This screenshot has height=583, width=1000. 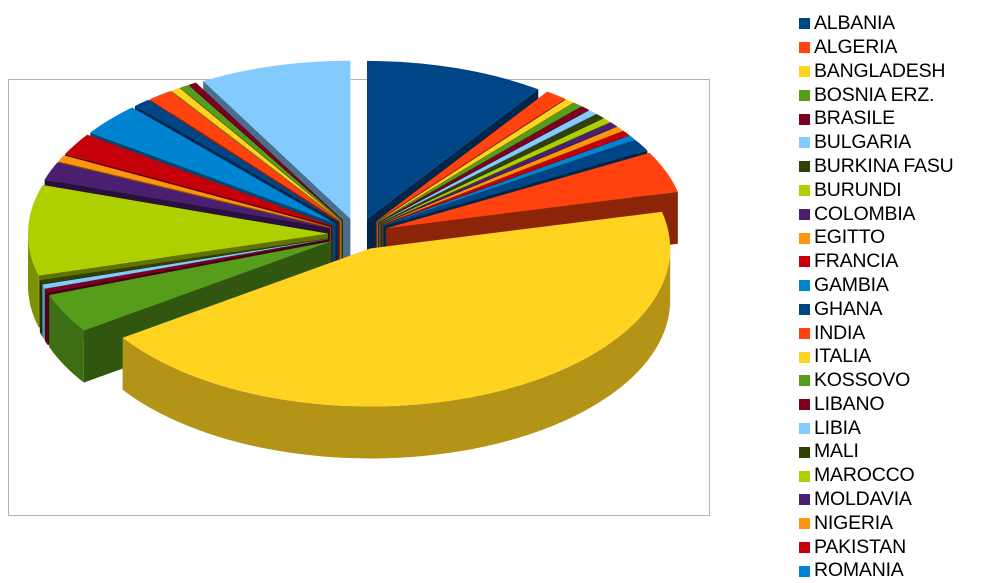 I want to click on legend-item: EGITTO, so click(x=876, y=238).